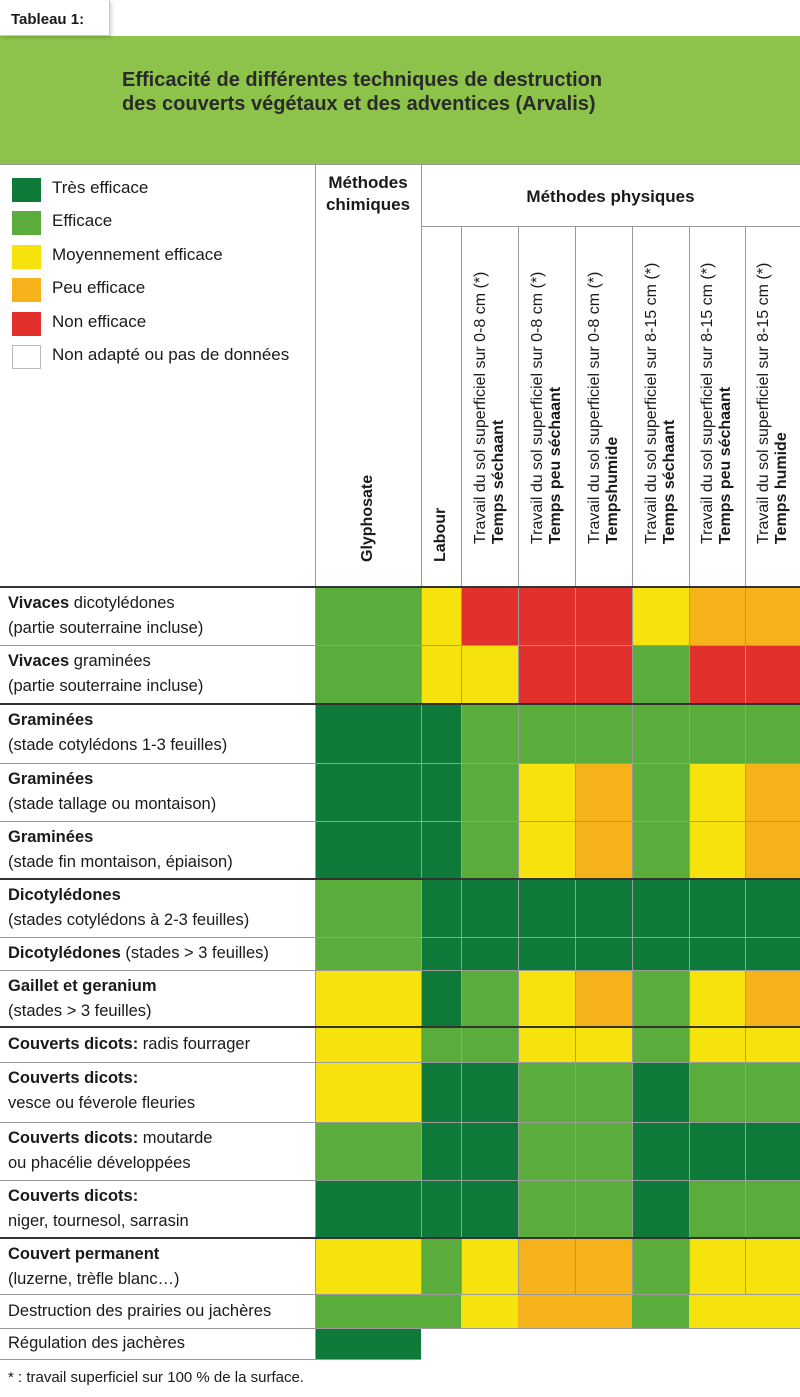  Describe the element at coordinates (99, 321) in the screenshot. I see `legend-label: Non efficace` at that location.